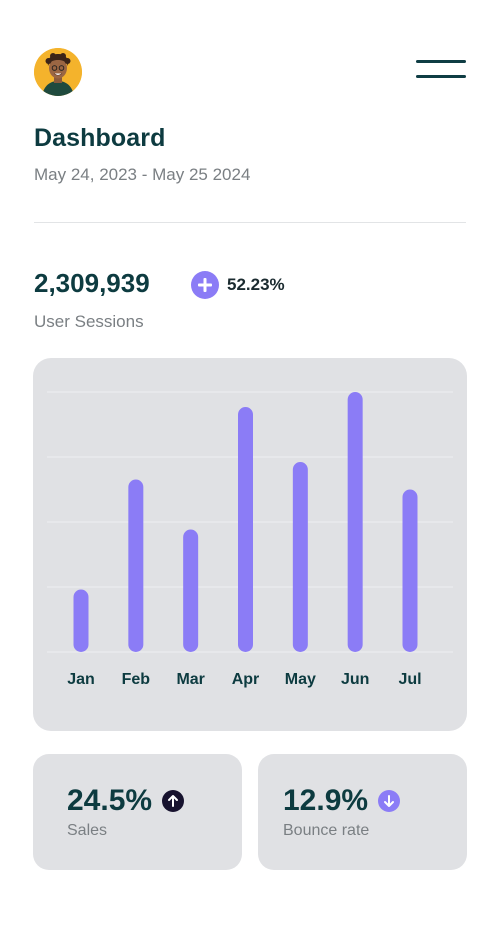 The width and height of the screenshot is (500, 936). I want to click on chart-tick-label-jun: Jun, so click(355, 679).